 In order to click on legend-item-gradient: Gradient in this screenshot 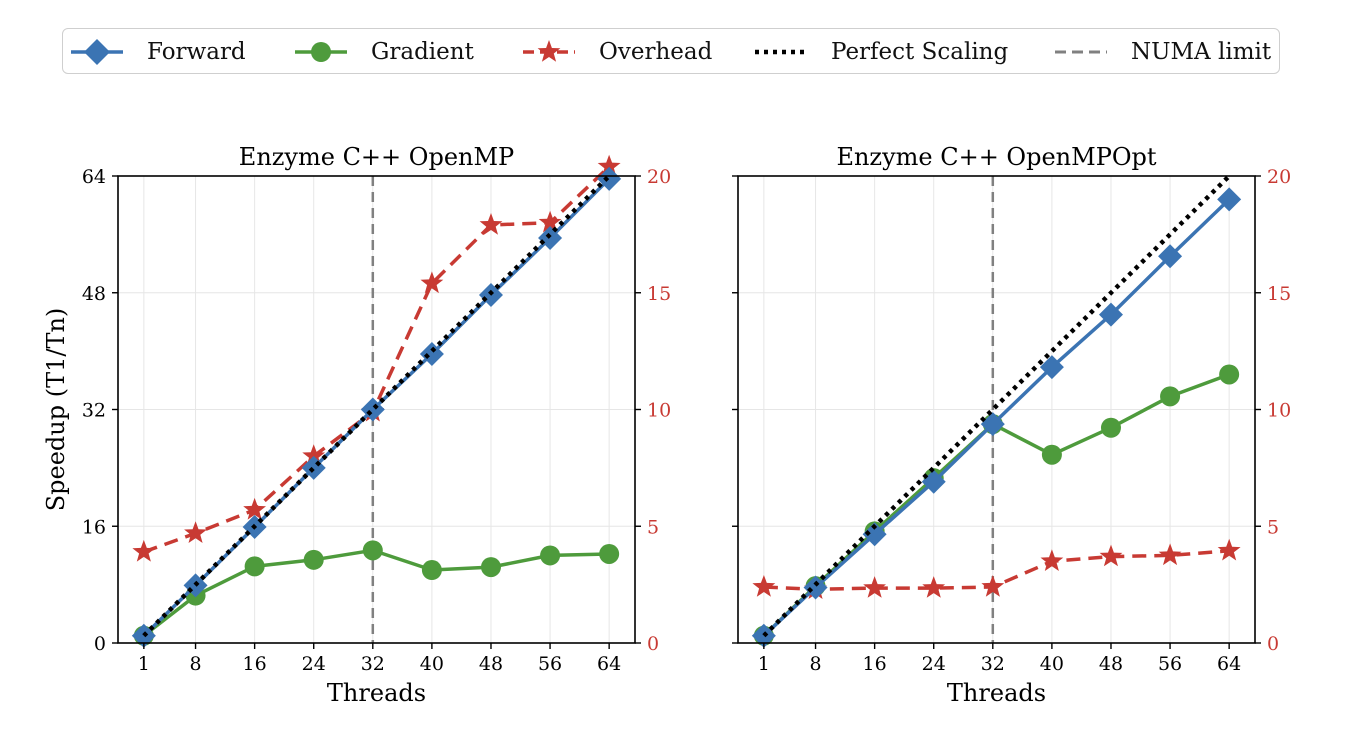, I will do `click(383, 52)`.